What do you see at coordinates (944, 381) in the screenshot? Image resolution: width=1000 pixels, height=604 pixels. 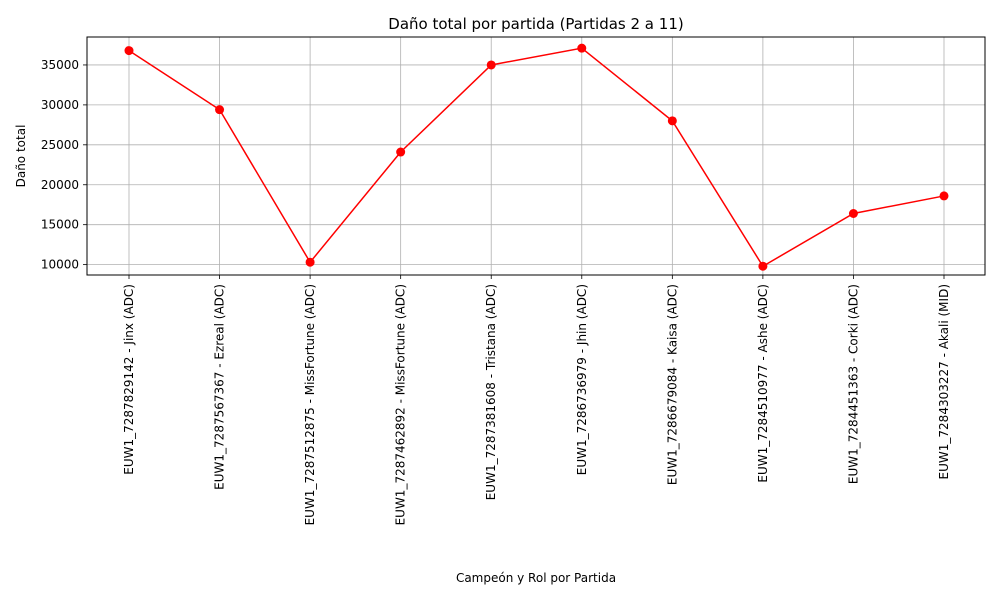 I see `x-tick-label: EUW1_7284303227 - Akali (MID)` at bounding box center [944, 381].